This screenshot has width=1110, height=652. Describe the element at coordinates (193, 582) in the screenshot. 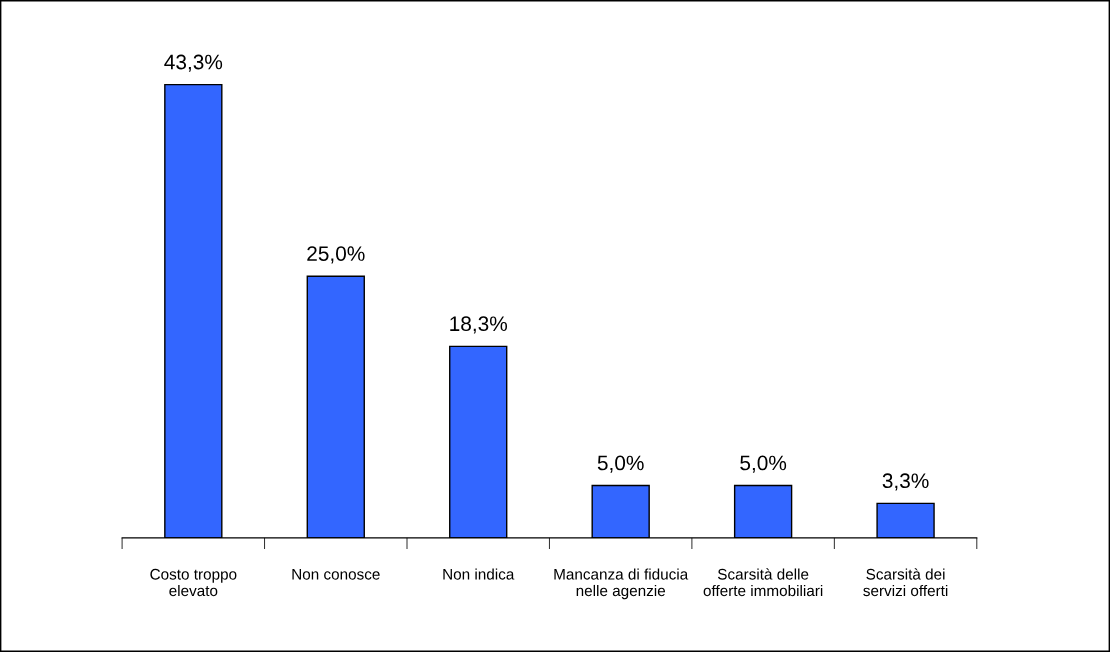

I see `x-tick-label: Costo troppo elevato` at that location.